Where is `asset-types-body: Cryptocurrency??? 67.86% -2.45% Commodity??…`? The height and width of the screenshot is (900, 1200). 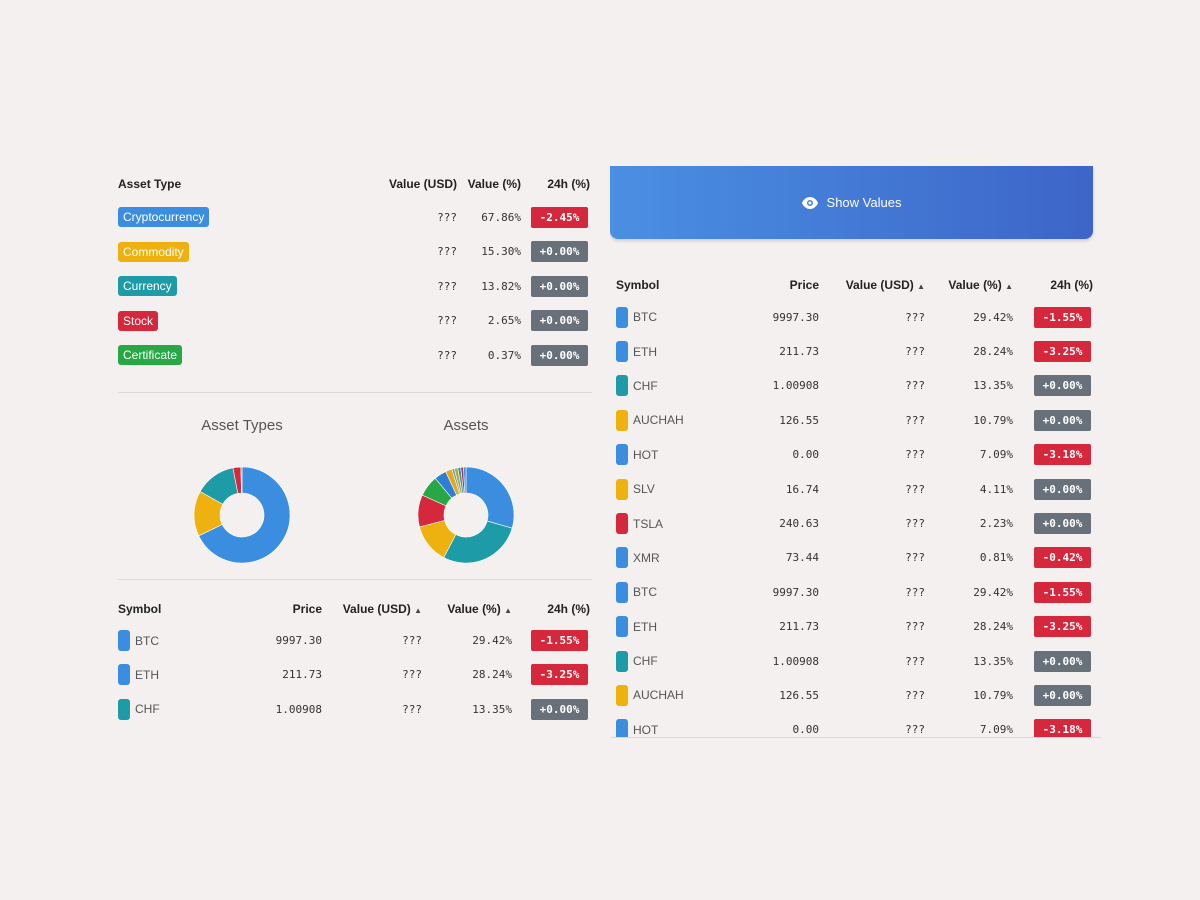
asset-types-body: Cryptocurrency??? 67.86% -2.45% Commodity??… is located at coordinates (355, 286).